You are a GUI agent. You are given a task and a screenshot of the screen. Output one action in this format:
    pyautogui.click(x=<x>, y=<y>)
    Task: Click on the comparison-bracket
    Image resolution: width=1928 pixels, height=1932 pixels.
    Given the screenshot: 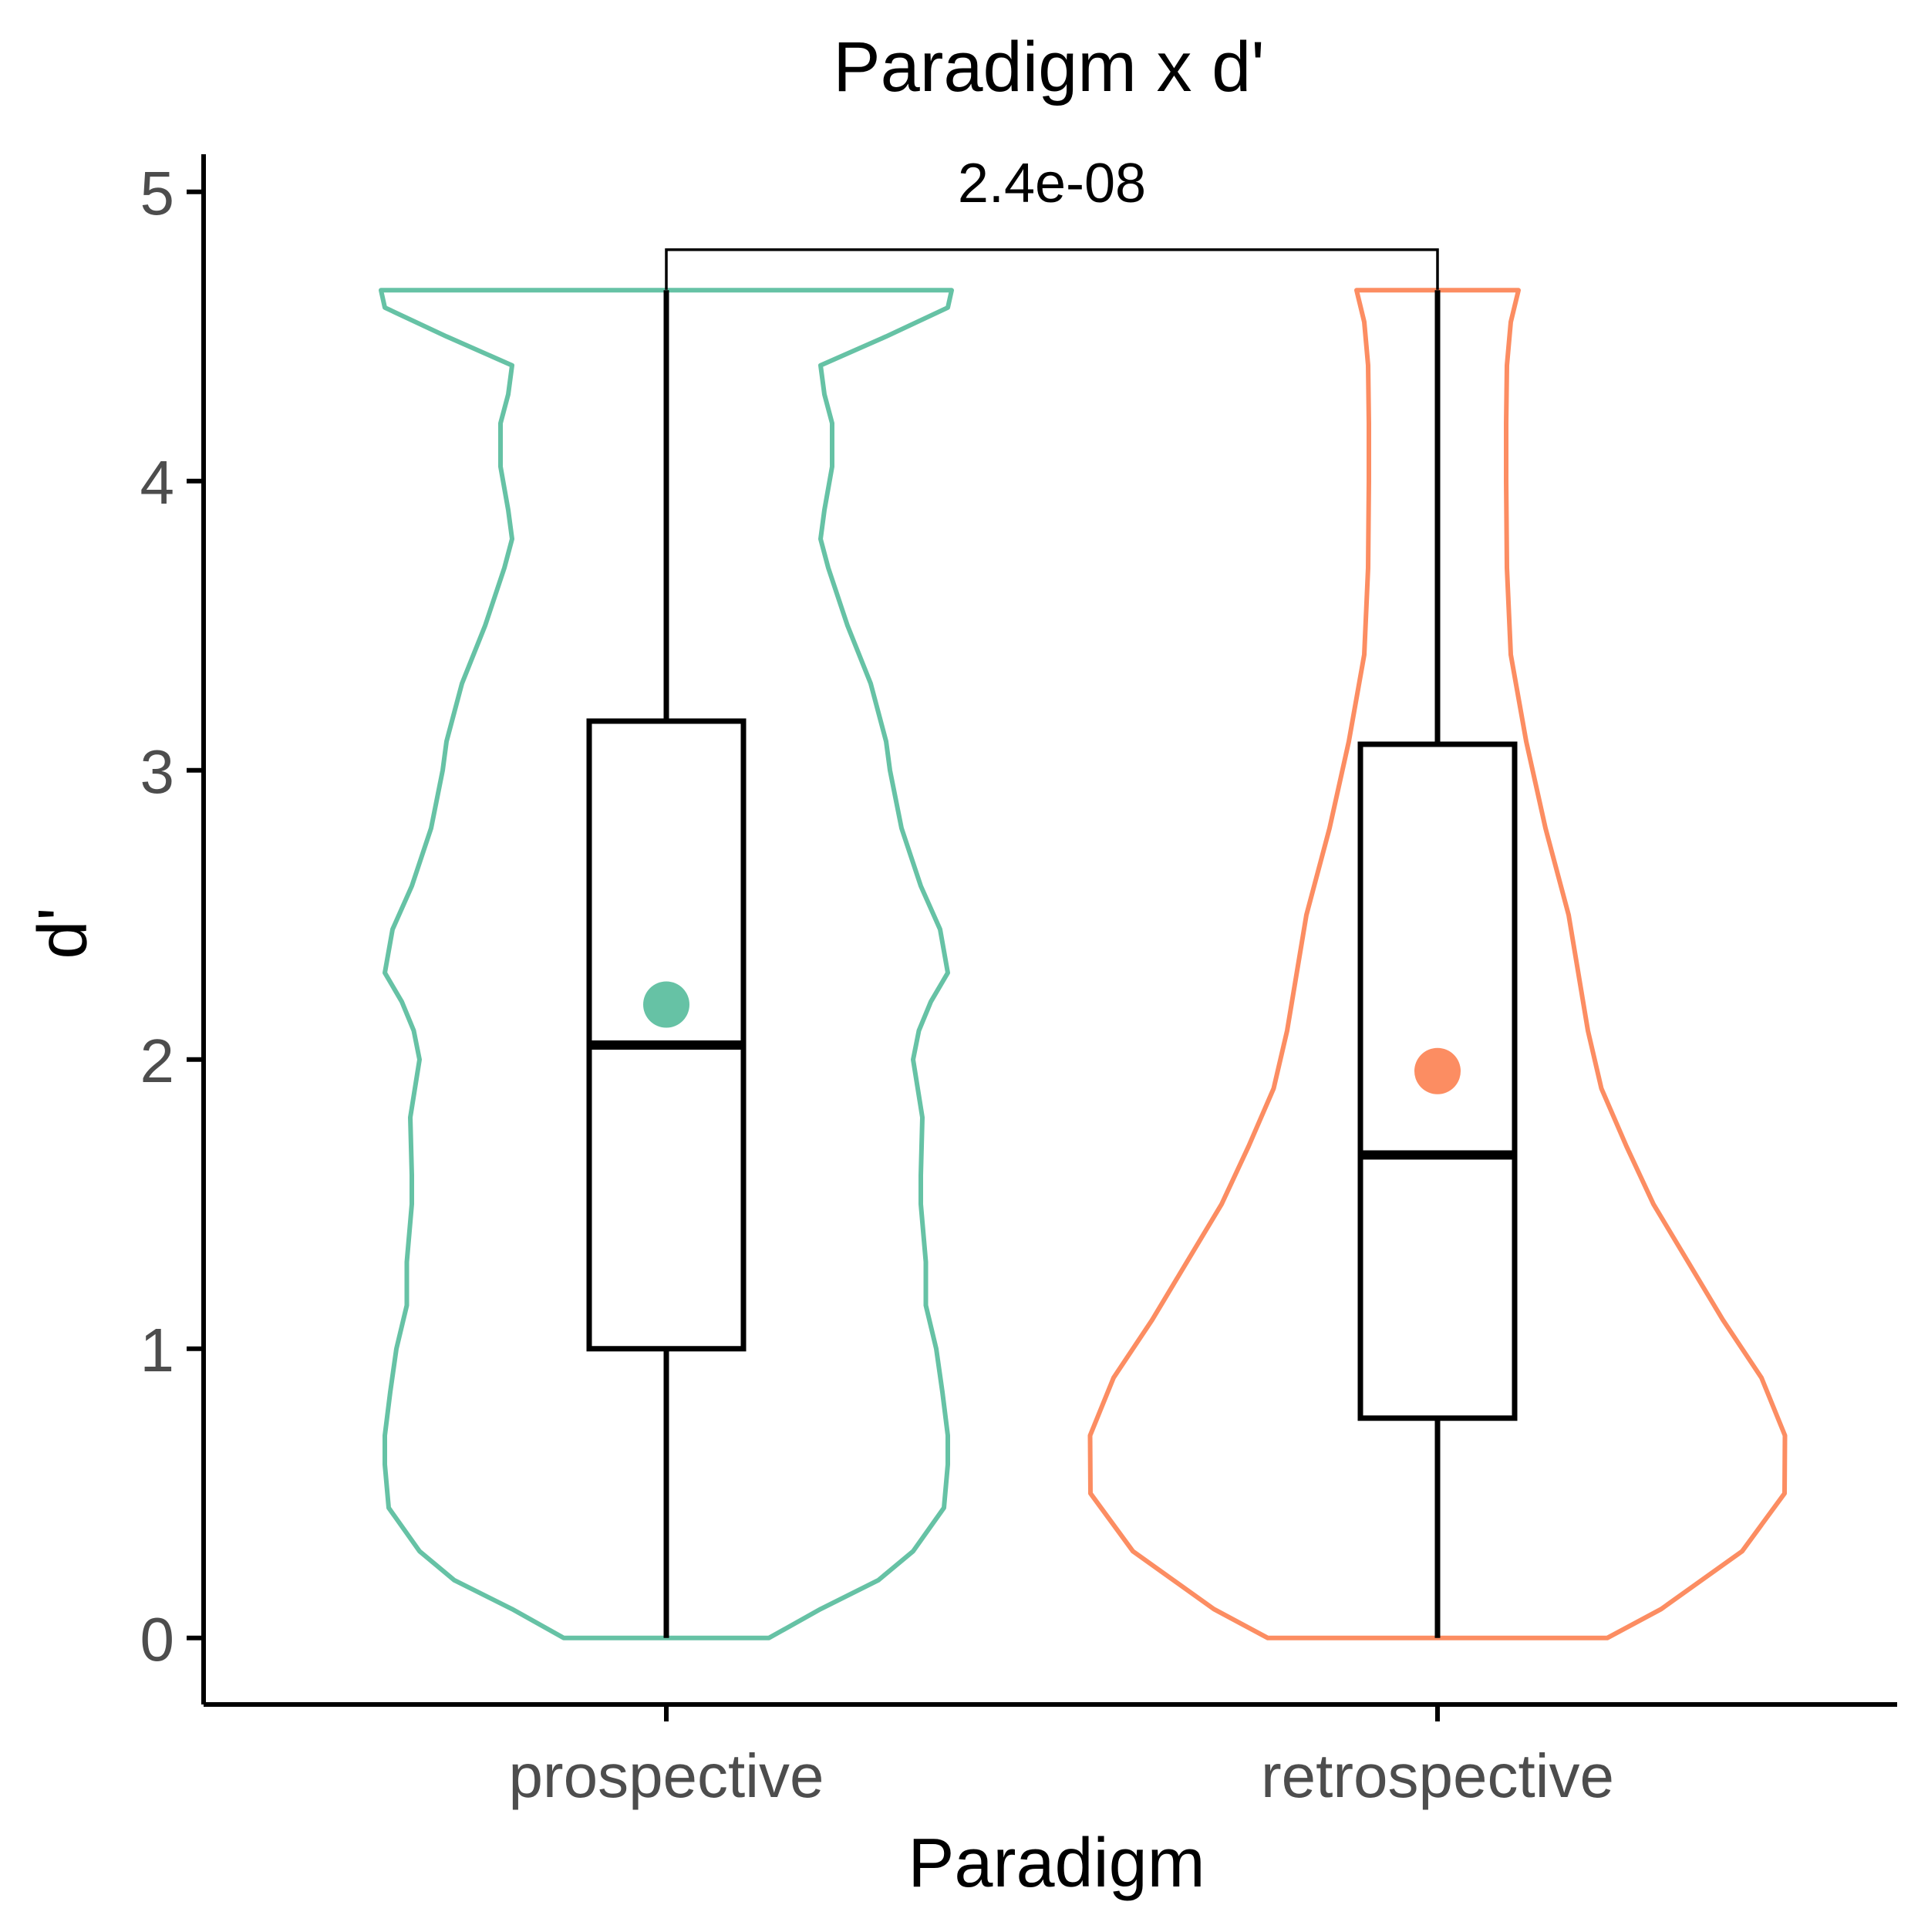 What is the action you would take?
    pyautogui.click(x=1052, y=269)
    